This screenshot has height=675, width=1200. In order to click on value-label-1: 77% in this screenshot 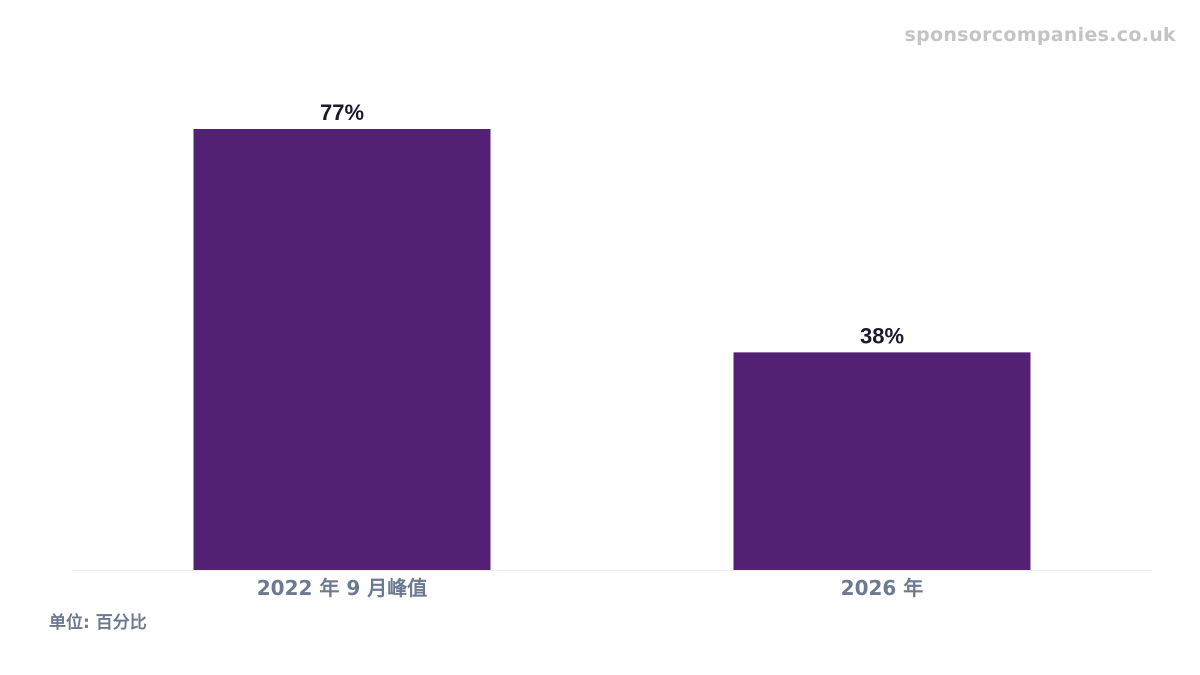, I will do `click(342, 112)`.